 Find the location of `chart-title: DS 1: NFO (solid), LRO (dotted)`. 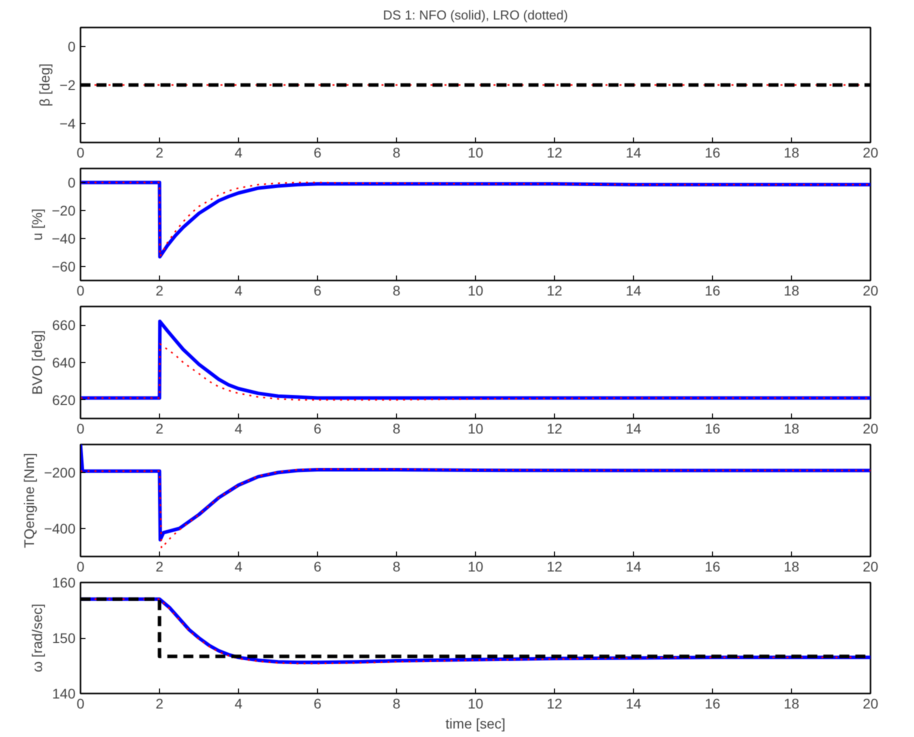

chart-title: DS 1: NFO (solid), LRO (dotted) is located at coordinates (475, 15).